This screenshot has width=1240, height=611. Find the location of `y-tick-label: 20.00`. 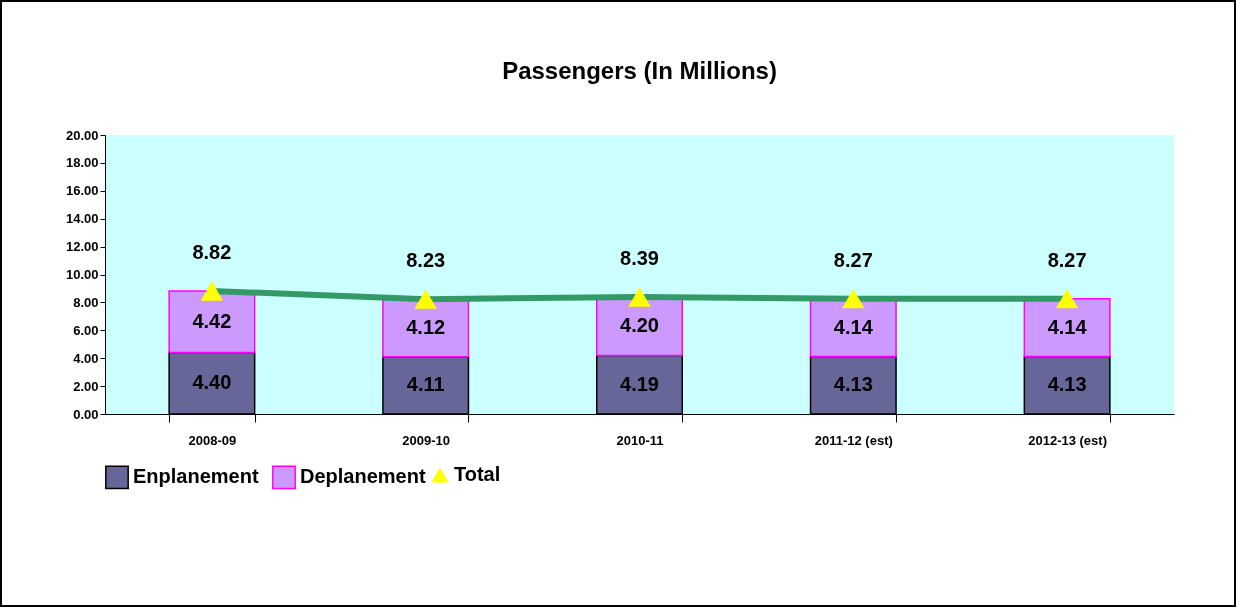

y-tick-label: 20.00 is located at coordinates (82, 135).